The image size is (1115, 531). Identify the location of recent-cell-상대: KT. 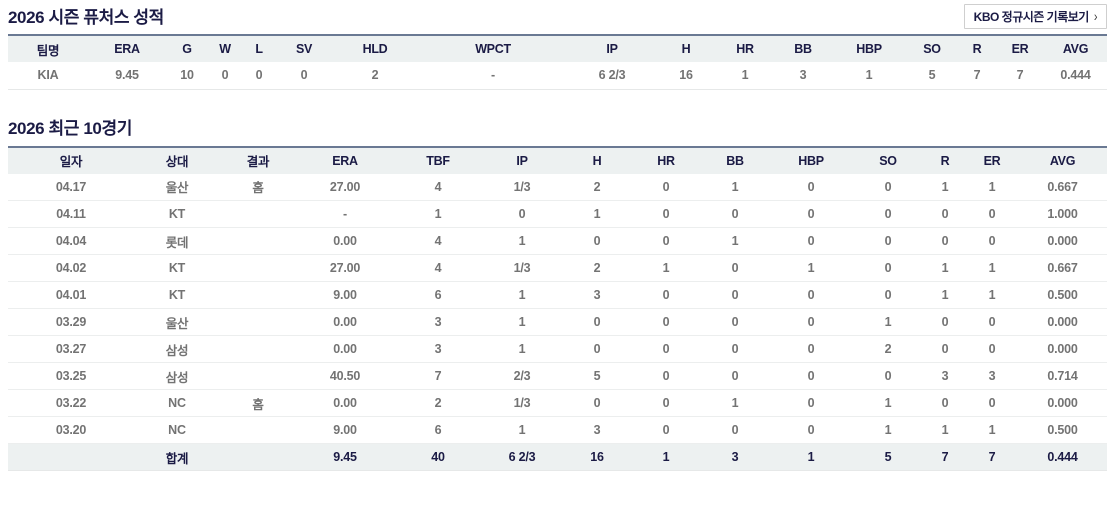
(177, 295).